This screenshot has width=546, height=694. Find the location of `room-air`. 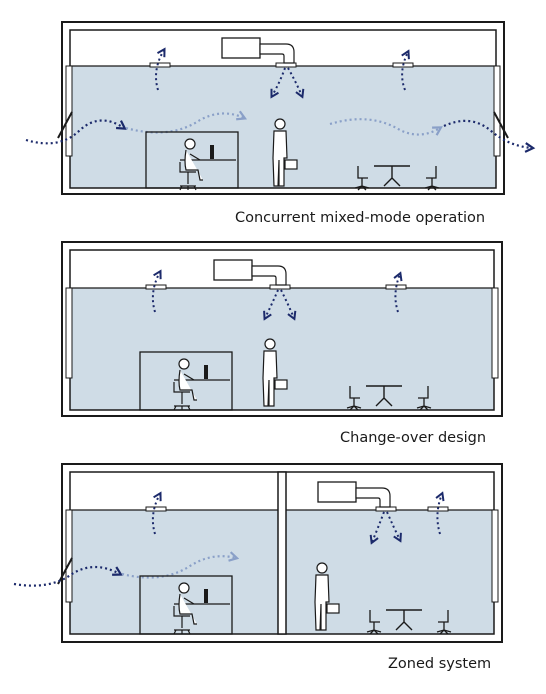

room-air is located at coordinates (282, 349).